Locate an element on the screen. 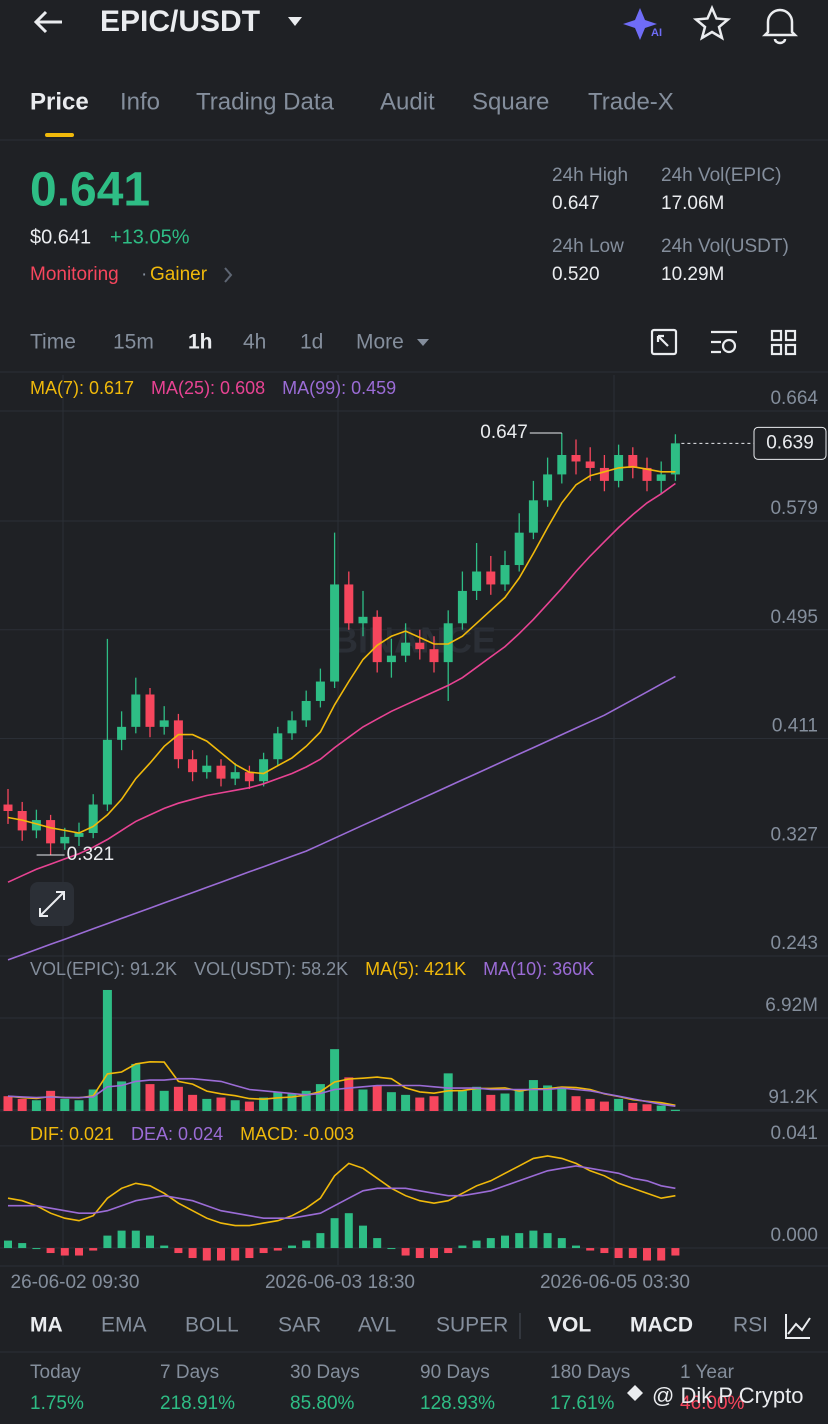  tab: Trading Data is located at coordinates (265, 101).